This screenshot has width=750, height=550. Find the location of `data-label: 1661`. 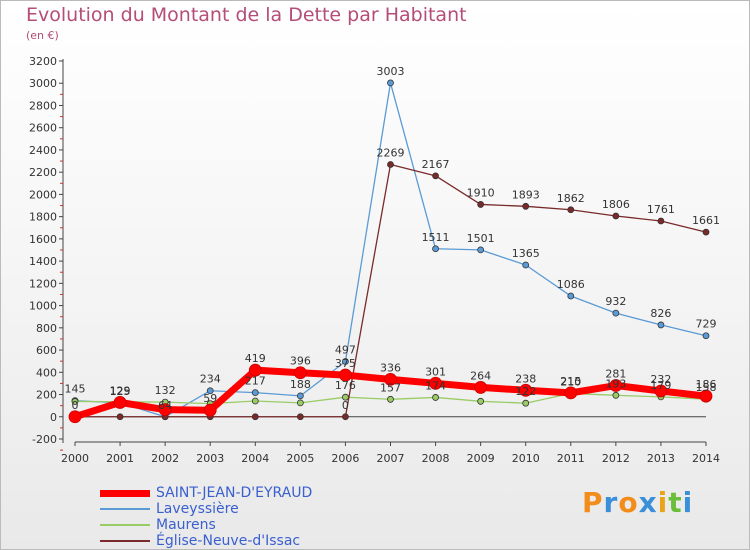

data-label: 1661 is located at coordinates (706, 220).